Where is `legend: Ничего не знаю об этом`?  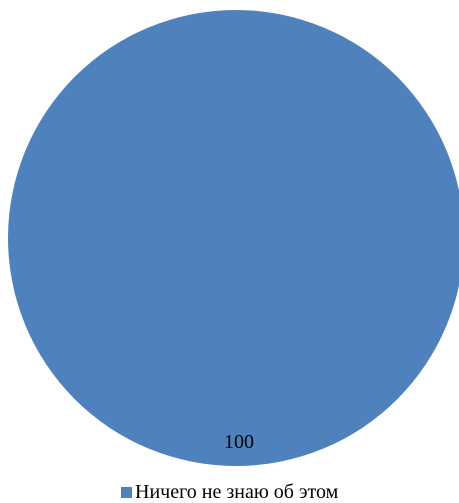
legend: Ничего не знаю об этом is located at coordinates (230, 492).